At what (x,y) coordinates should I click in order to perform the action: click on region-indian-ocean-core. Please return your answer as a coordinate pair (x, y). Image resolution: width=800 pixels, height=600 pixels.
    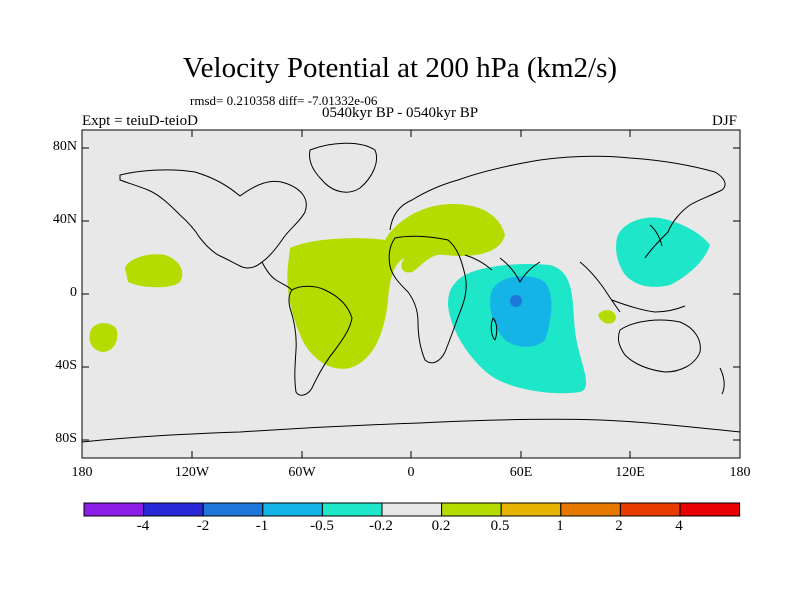
    Looking at the image, I should click on (516, 301).